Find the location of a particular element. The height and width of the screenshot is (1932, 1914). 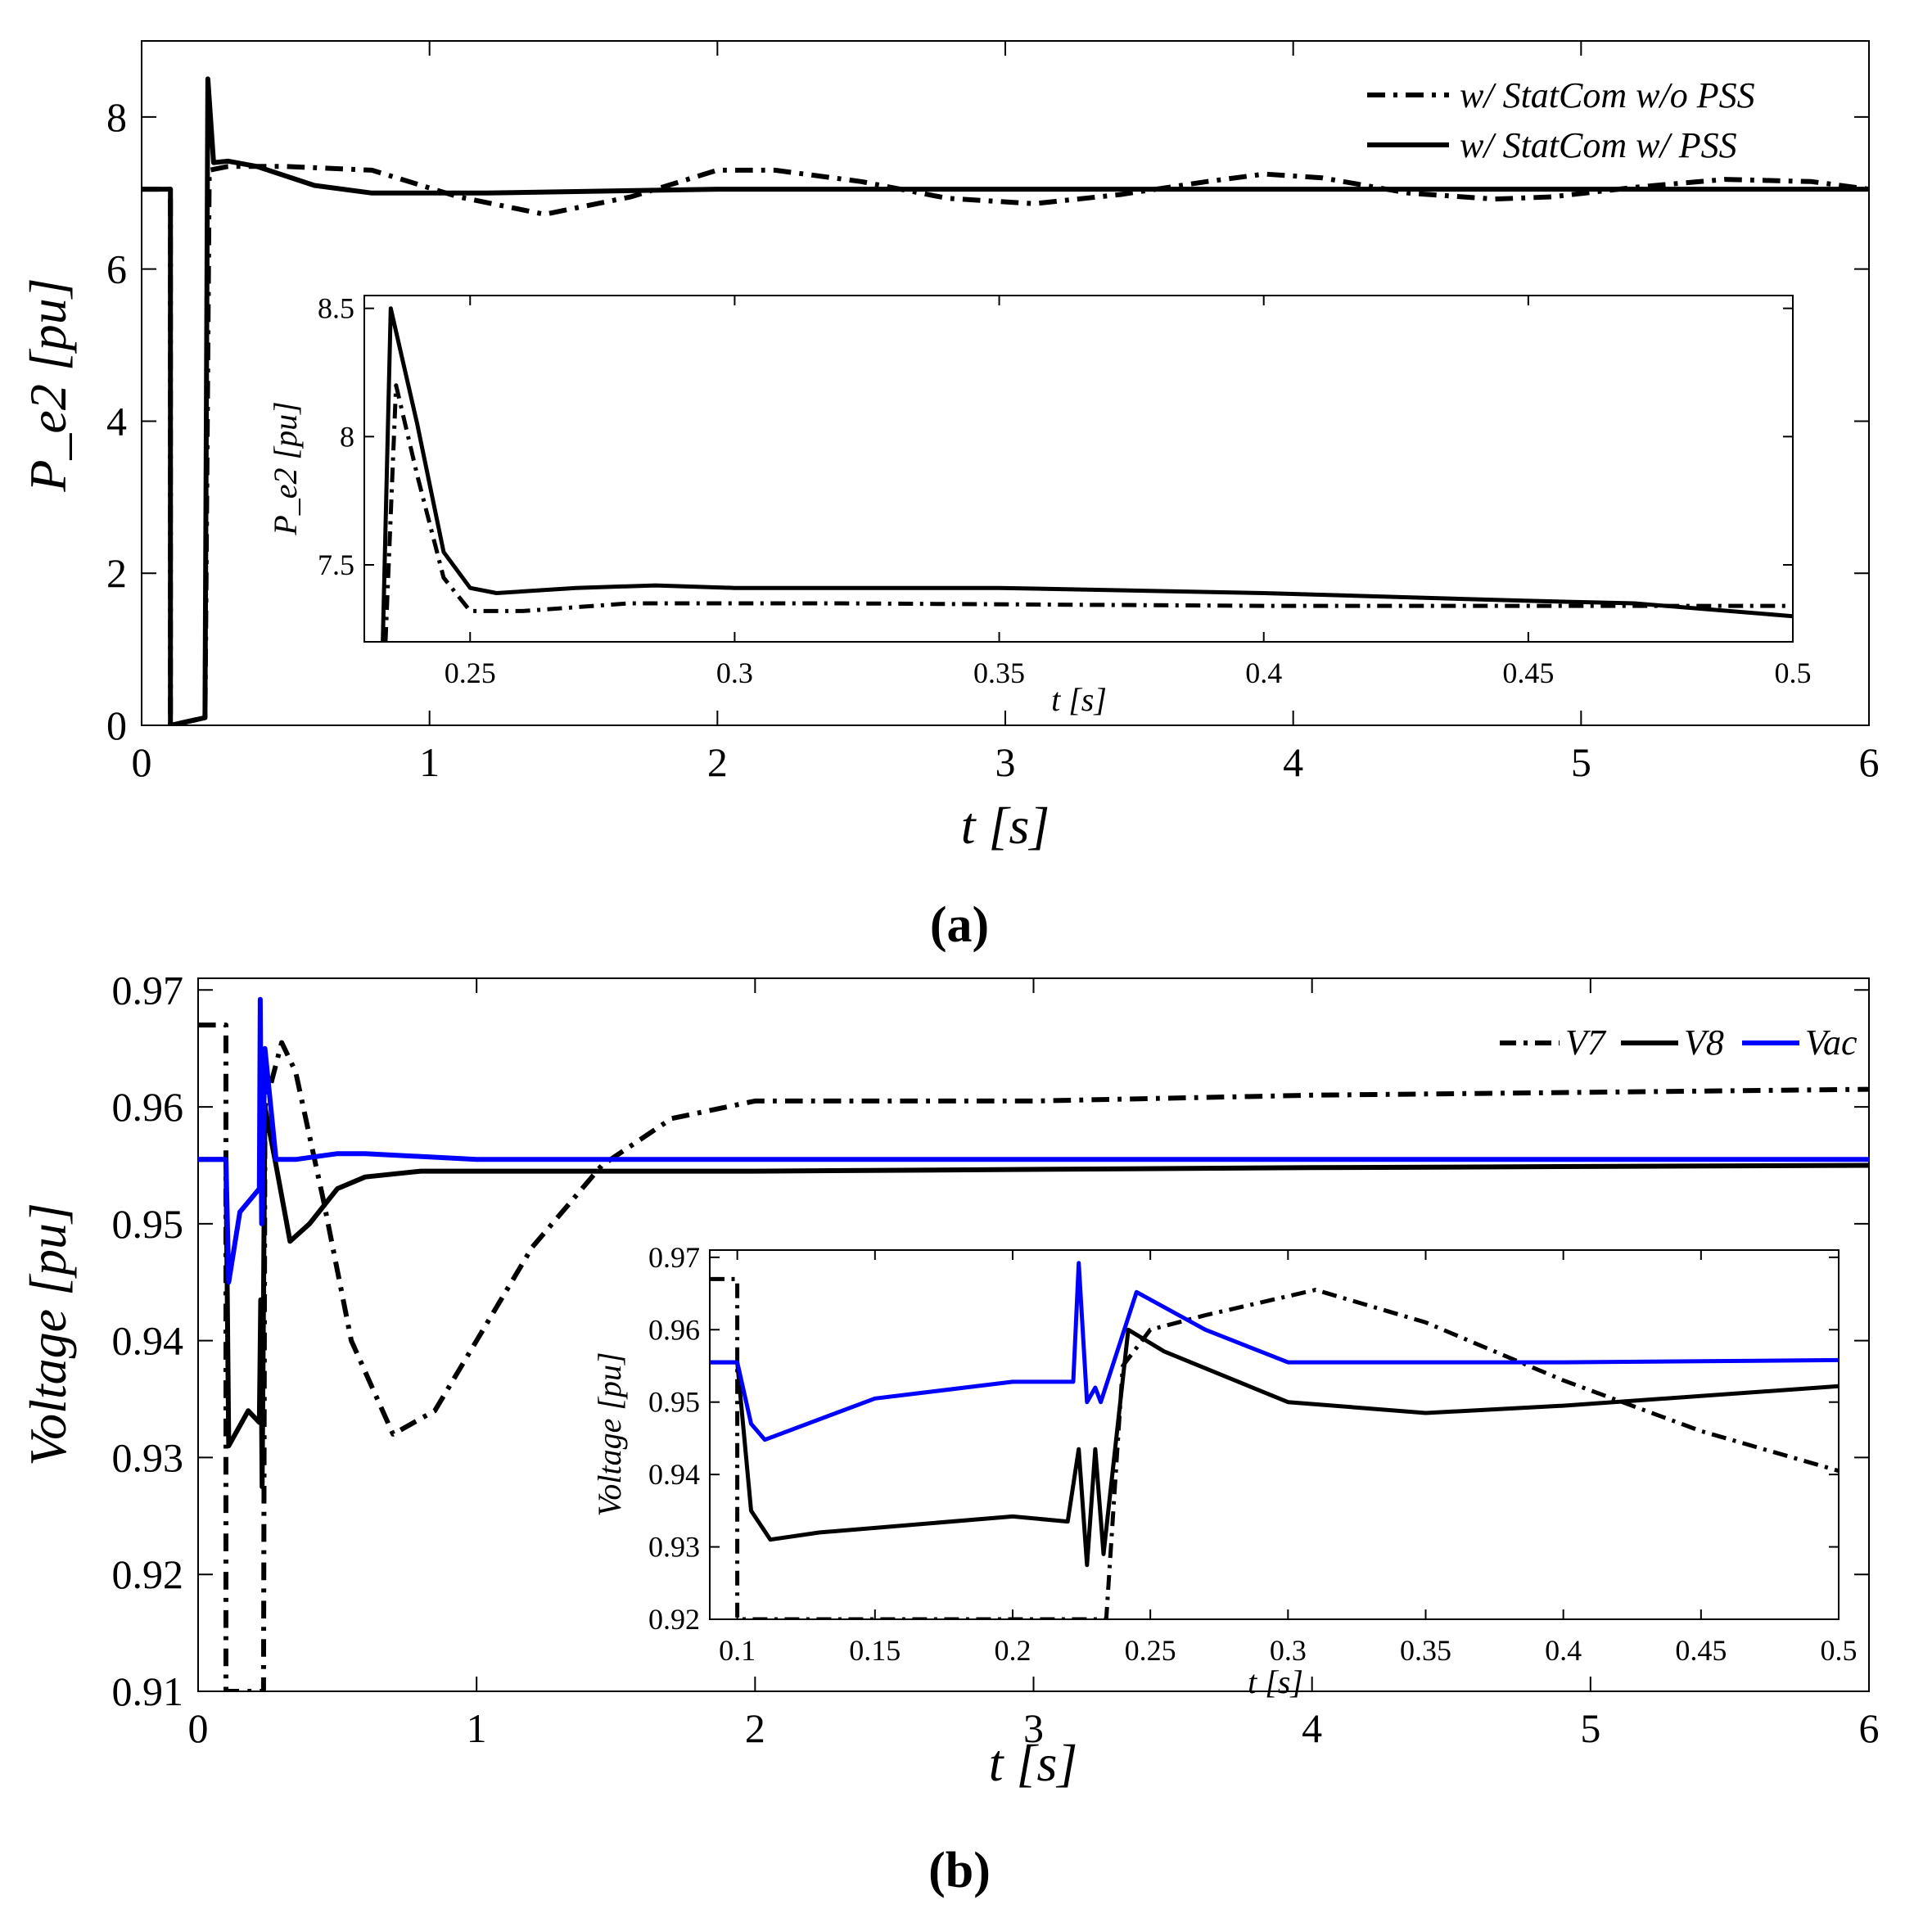

panel-b-inset-ytick-label: 0.97 is located at coordinates (674, 1257).